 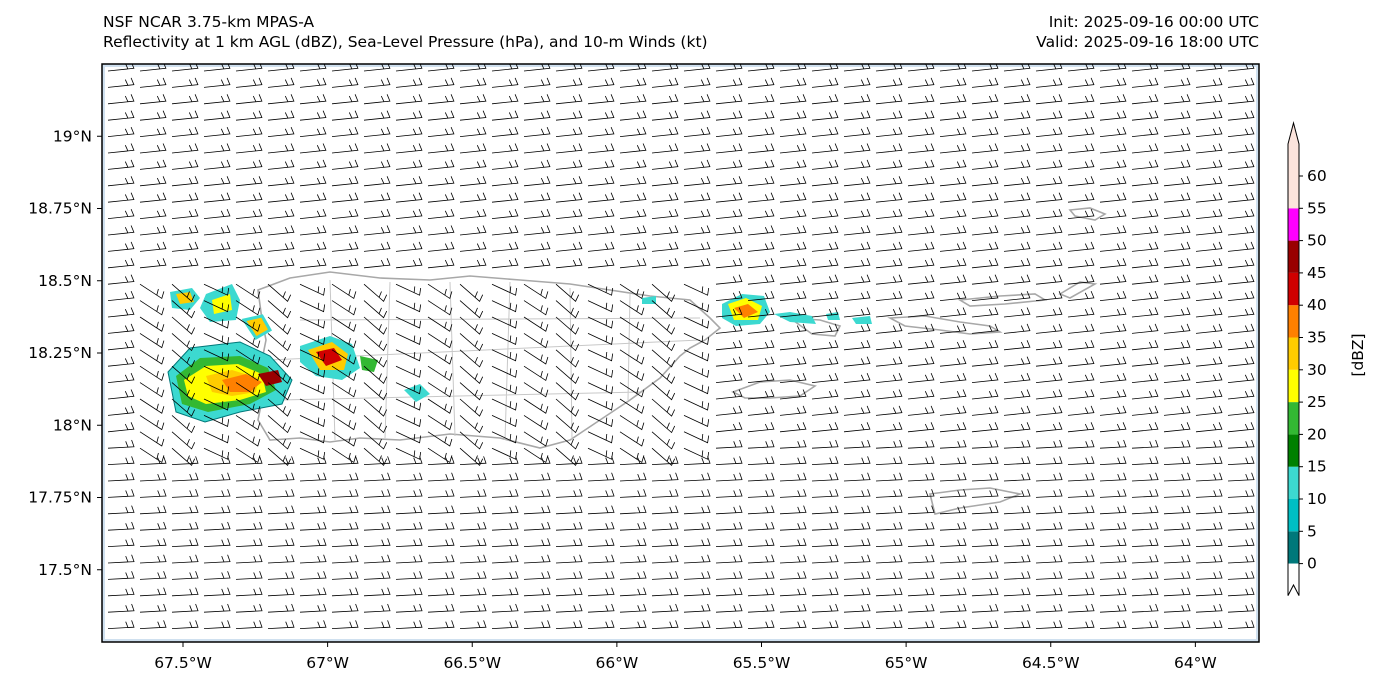 I want to click on reflectivity-cell-central-west, so click(x=339, y=358).